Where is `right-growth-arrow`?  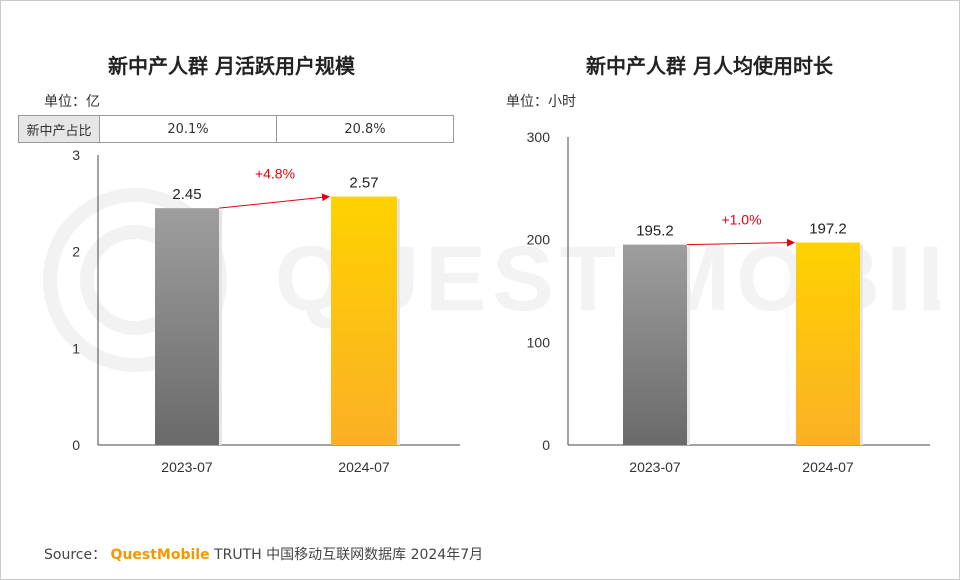
right-growth-arrow is located at coordinates (740, 242).